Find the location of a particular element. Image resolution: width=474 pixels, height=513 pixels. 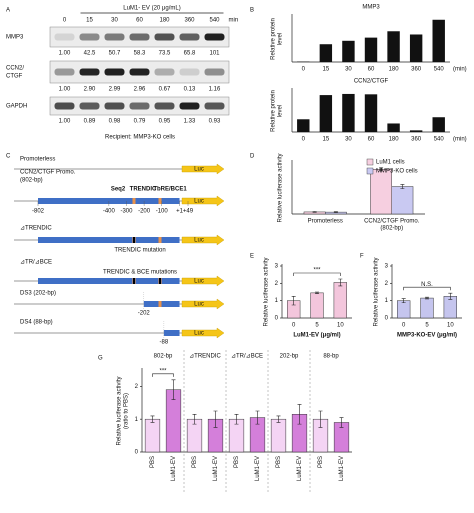

band-quant: 50.7 is located at coordinates (115, 54).